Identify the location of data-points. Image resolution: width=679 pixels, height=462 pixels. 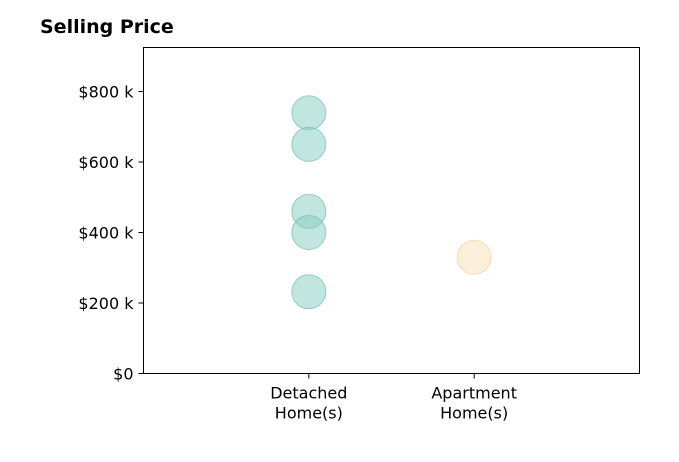
(391, 202).